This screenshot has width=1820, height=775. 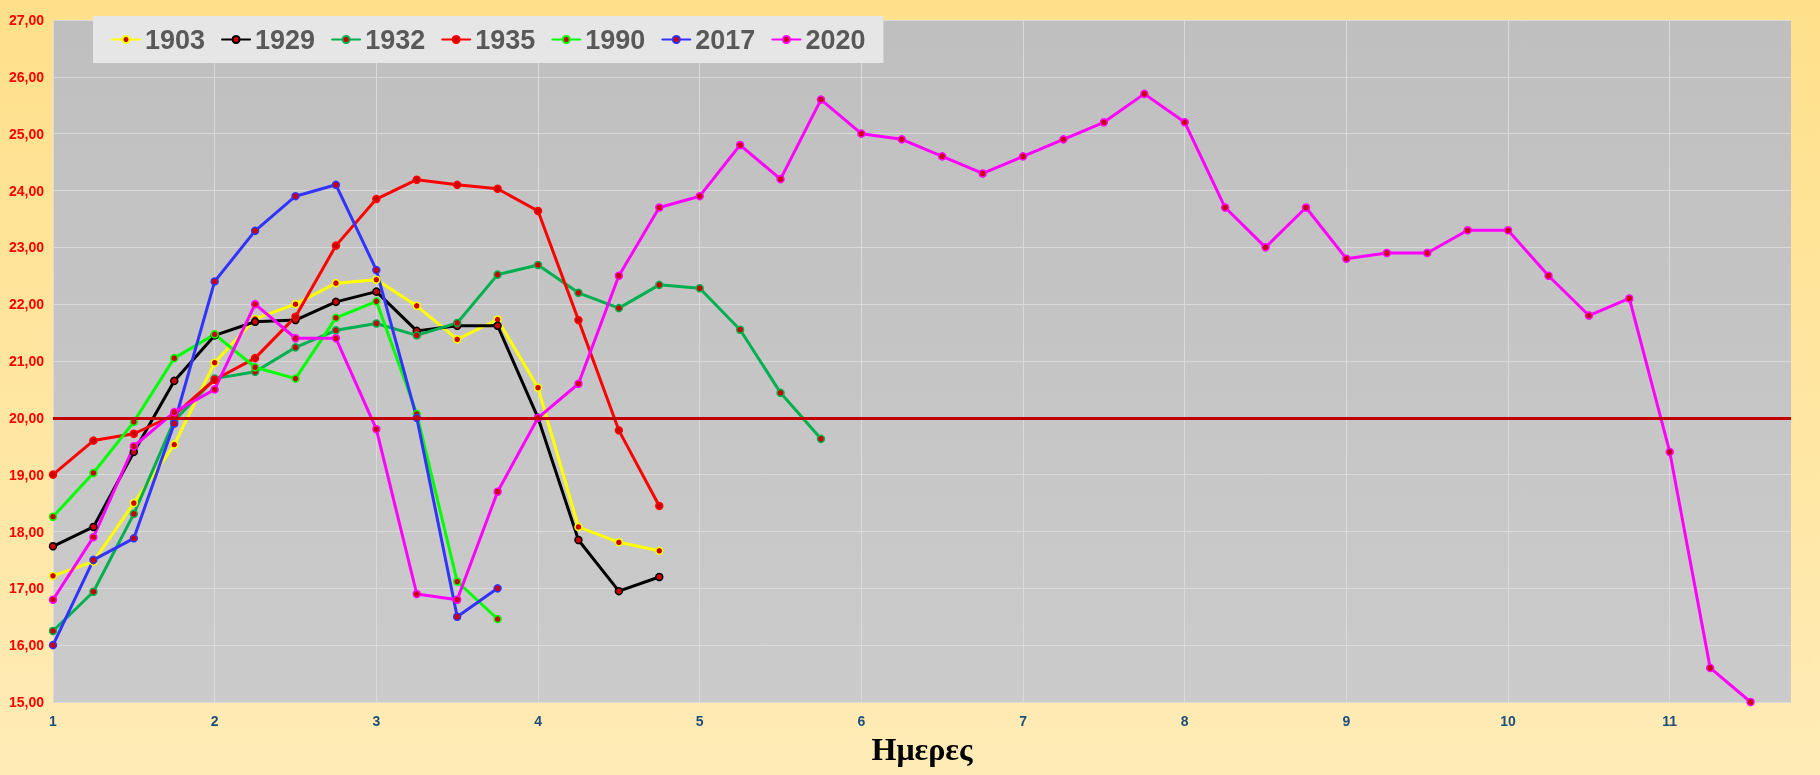 What do you see at coordinates (214, 721) in the screenshot?
I see `x-tick-label: 2` at bounding box center [214, 721].